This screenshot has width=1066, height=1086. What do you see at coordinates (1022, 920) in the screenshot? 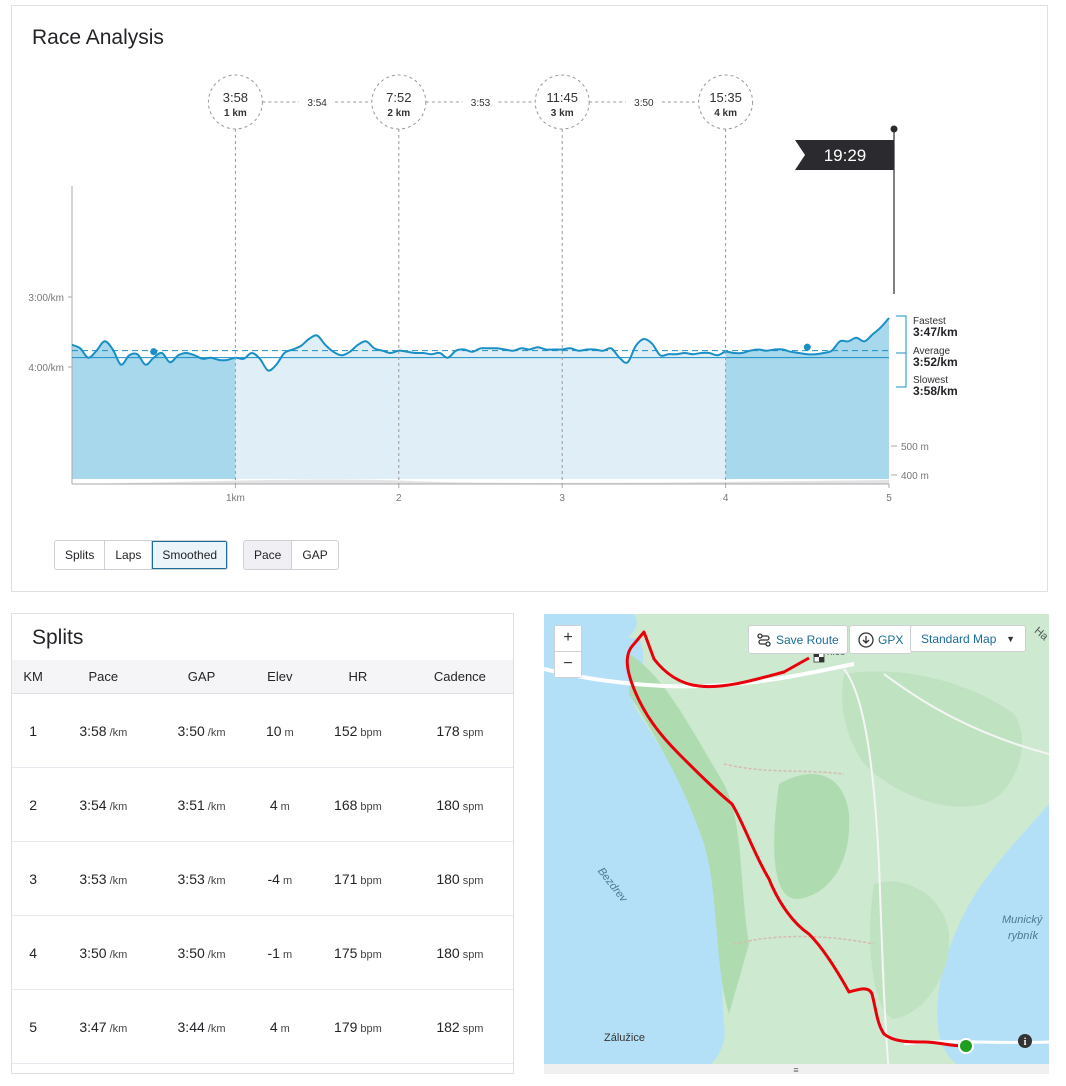
I see `lake-label-municky: Munický` at bounding box center [1022, 920].